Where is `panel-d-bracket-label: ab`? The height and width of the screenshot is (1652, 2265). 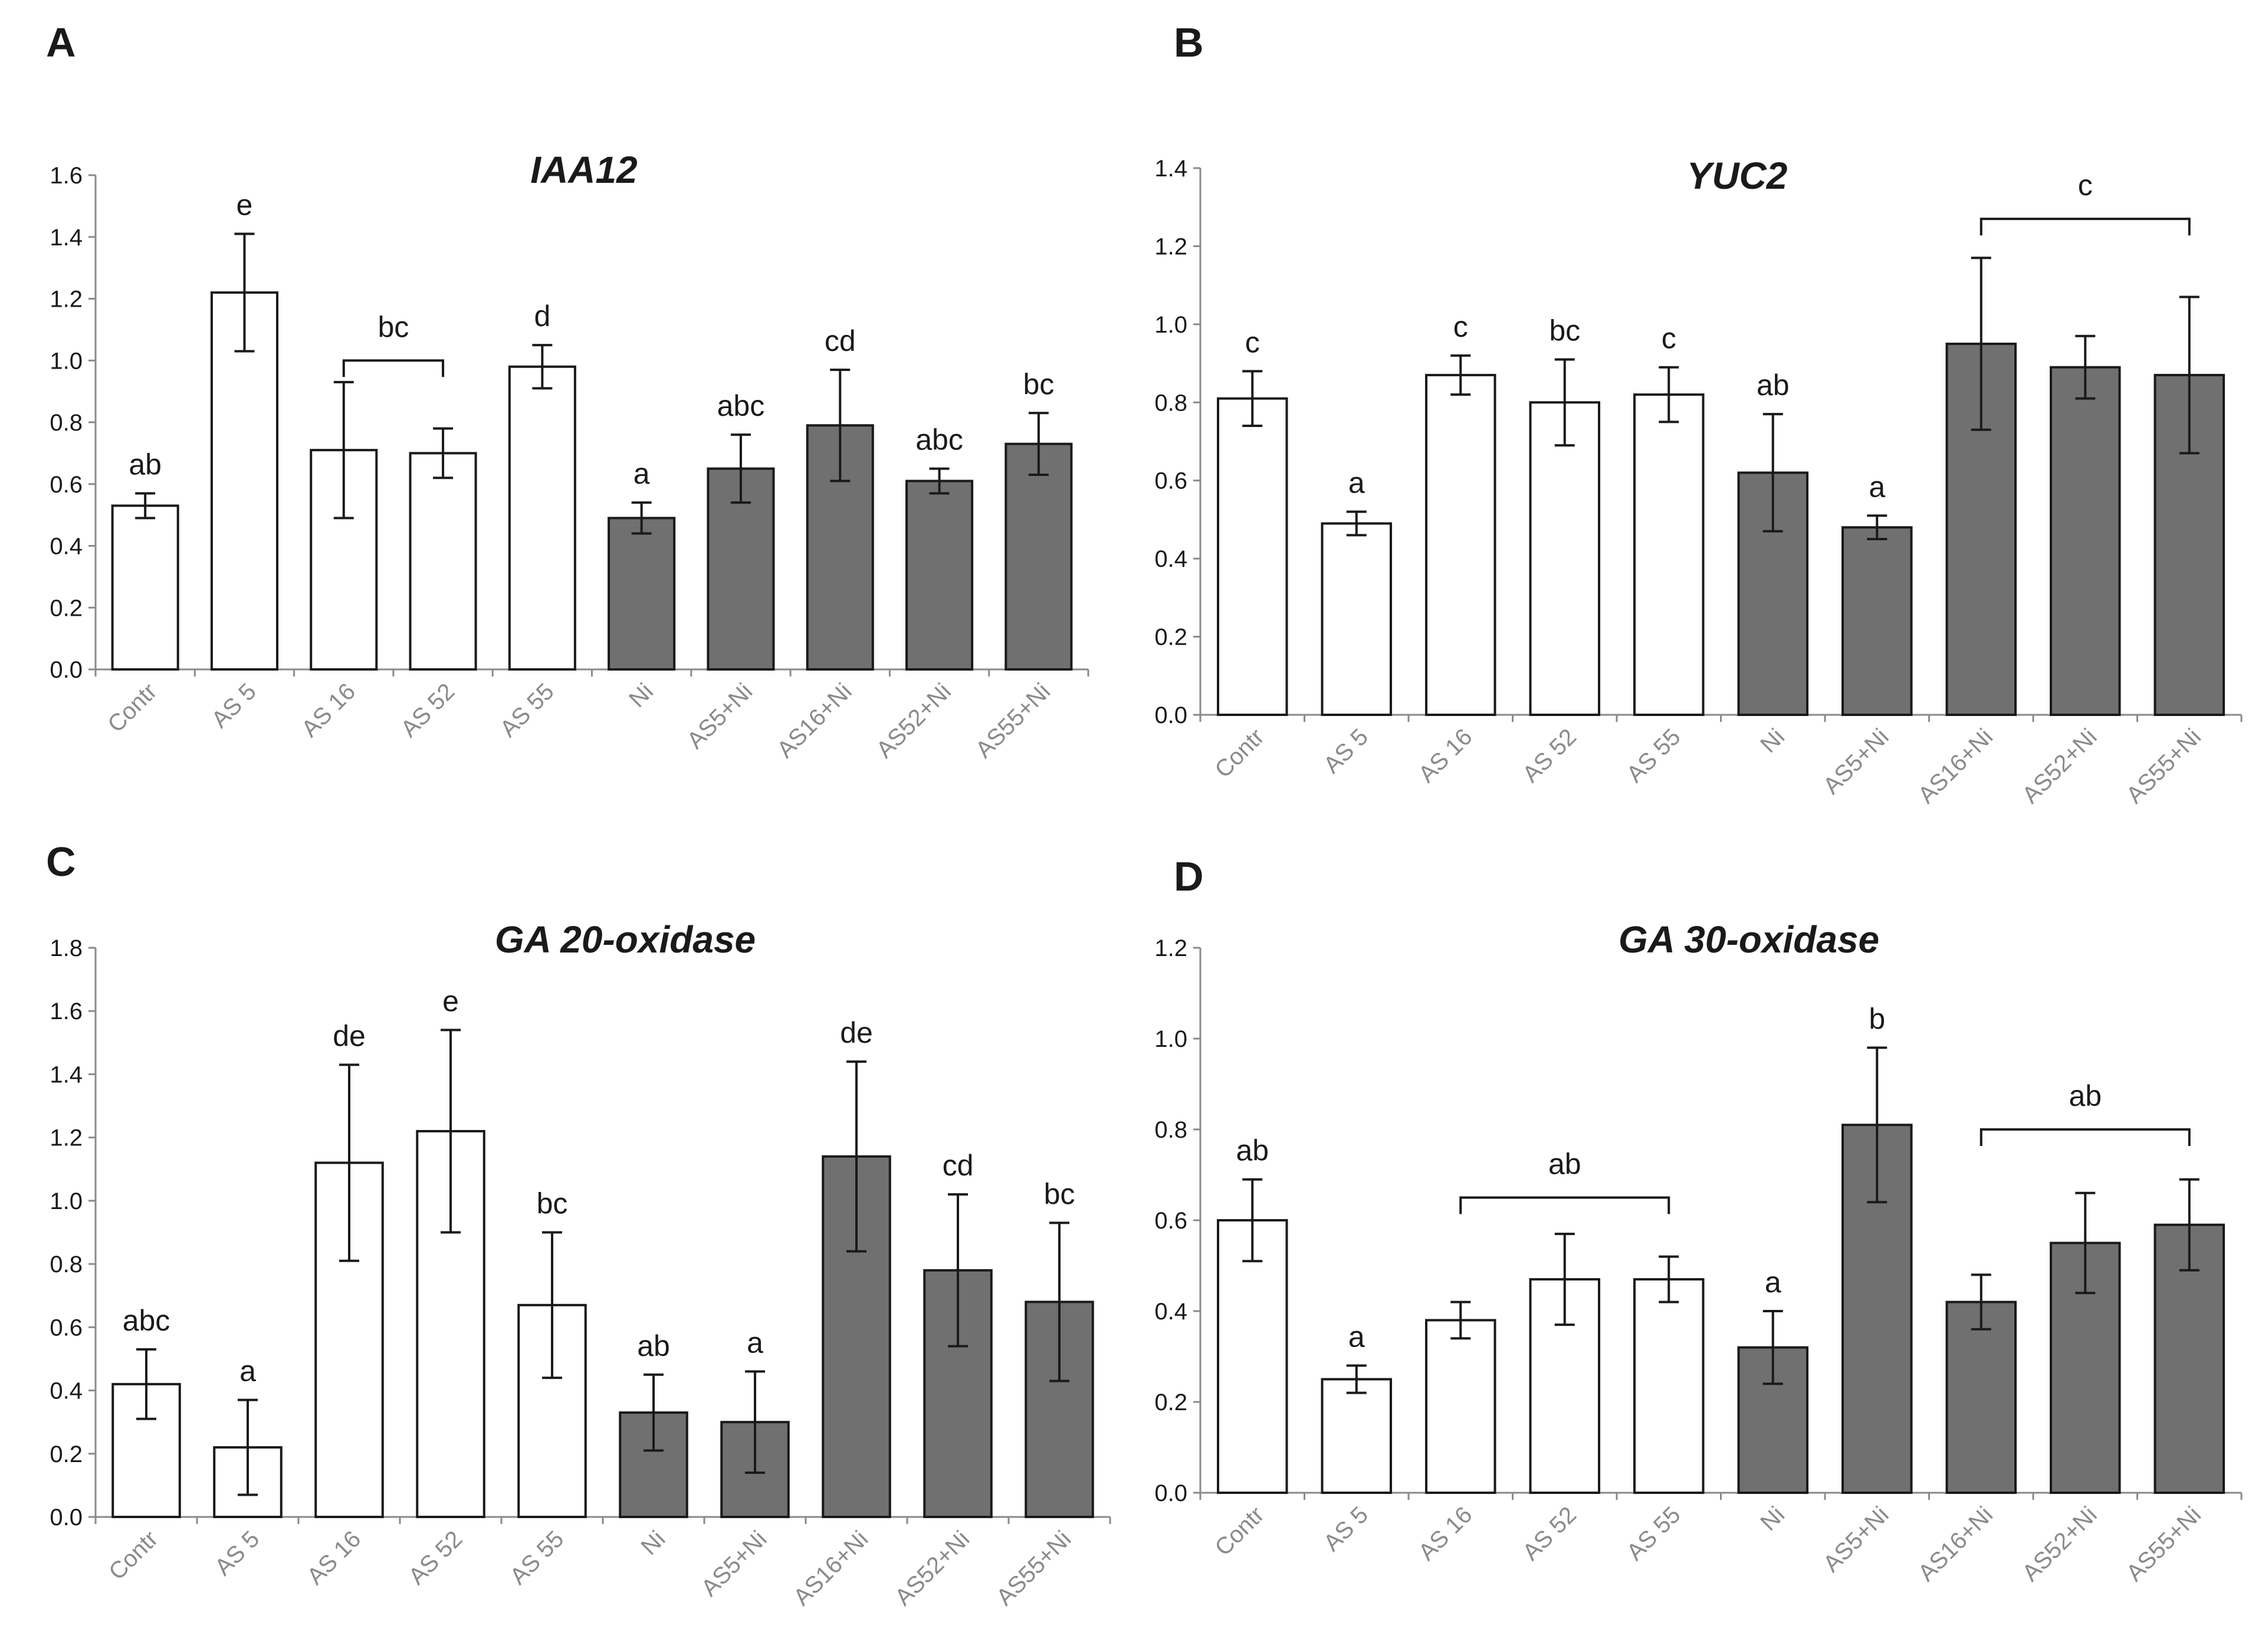
panel-d-bracket-label: ab is located at coordinates (2085, 1095).